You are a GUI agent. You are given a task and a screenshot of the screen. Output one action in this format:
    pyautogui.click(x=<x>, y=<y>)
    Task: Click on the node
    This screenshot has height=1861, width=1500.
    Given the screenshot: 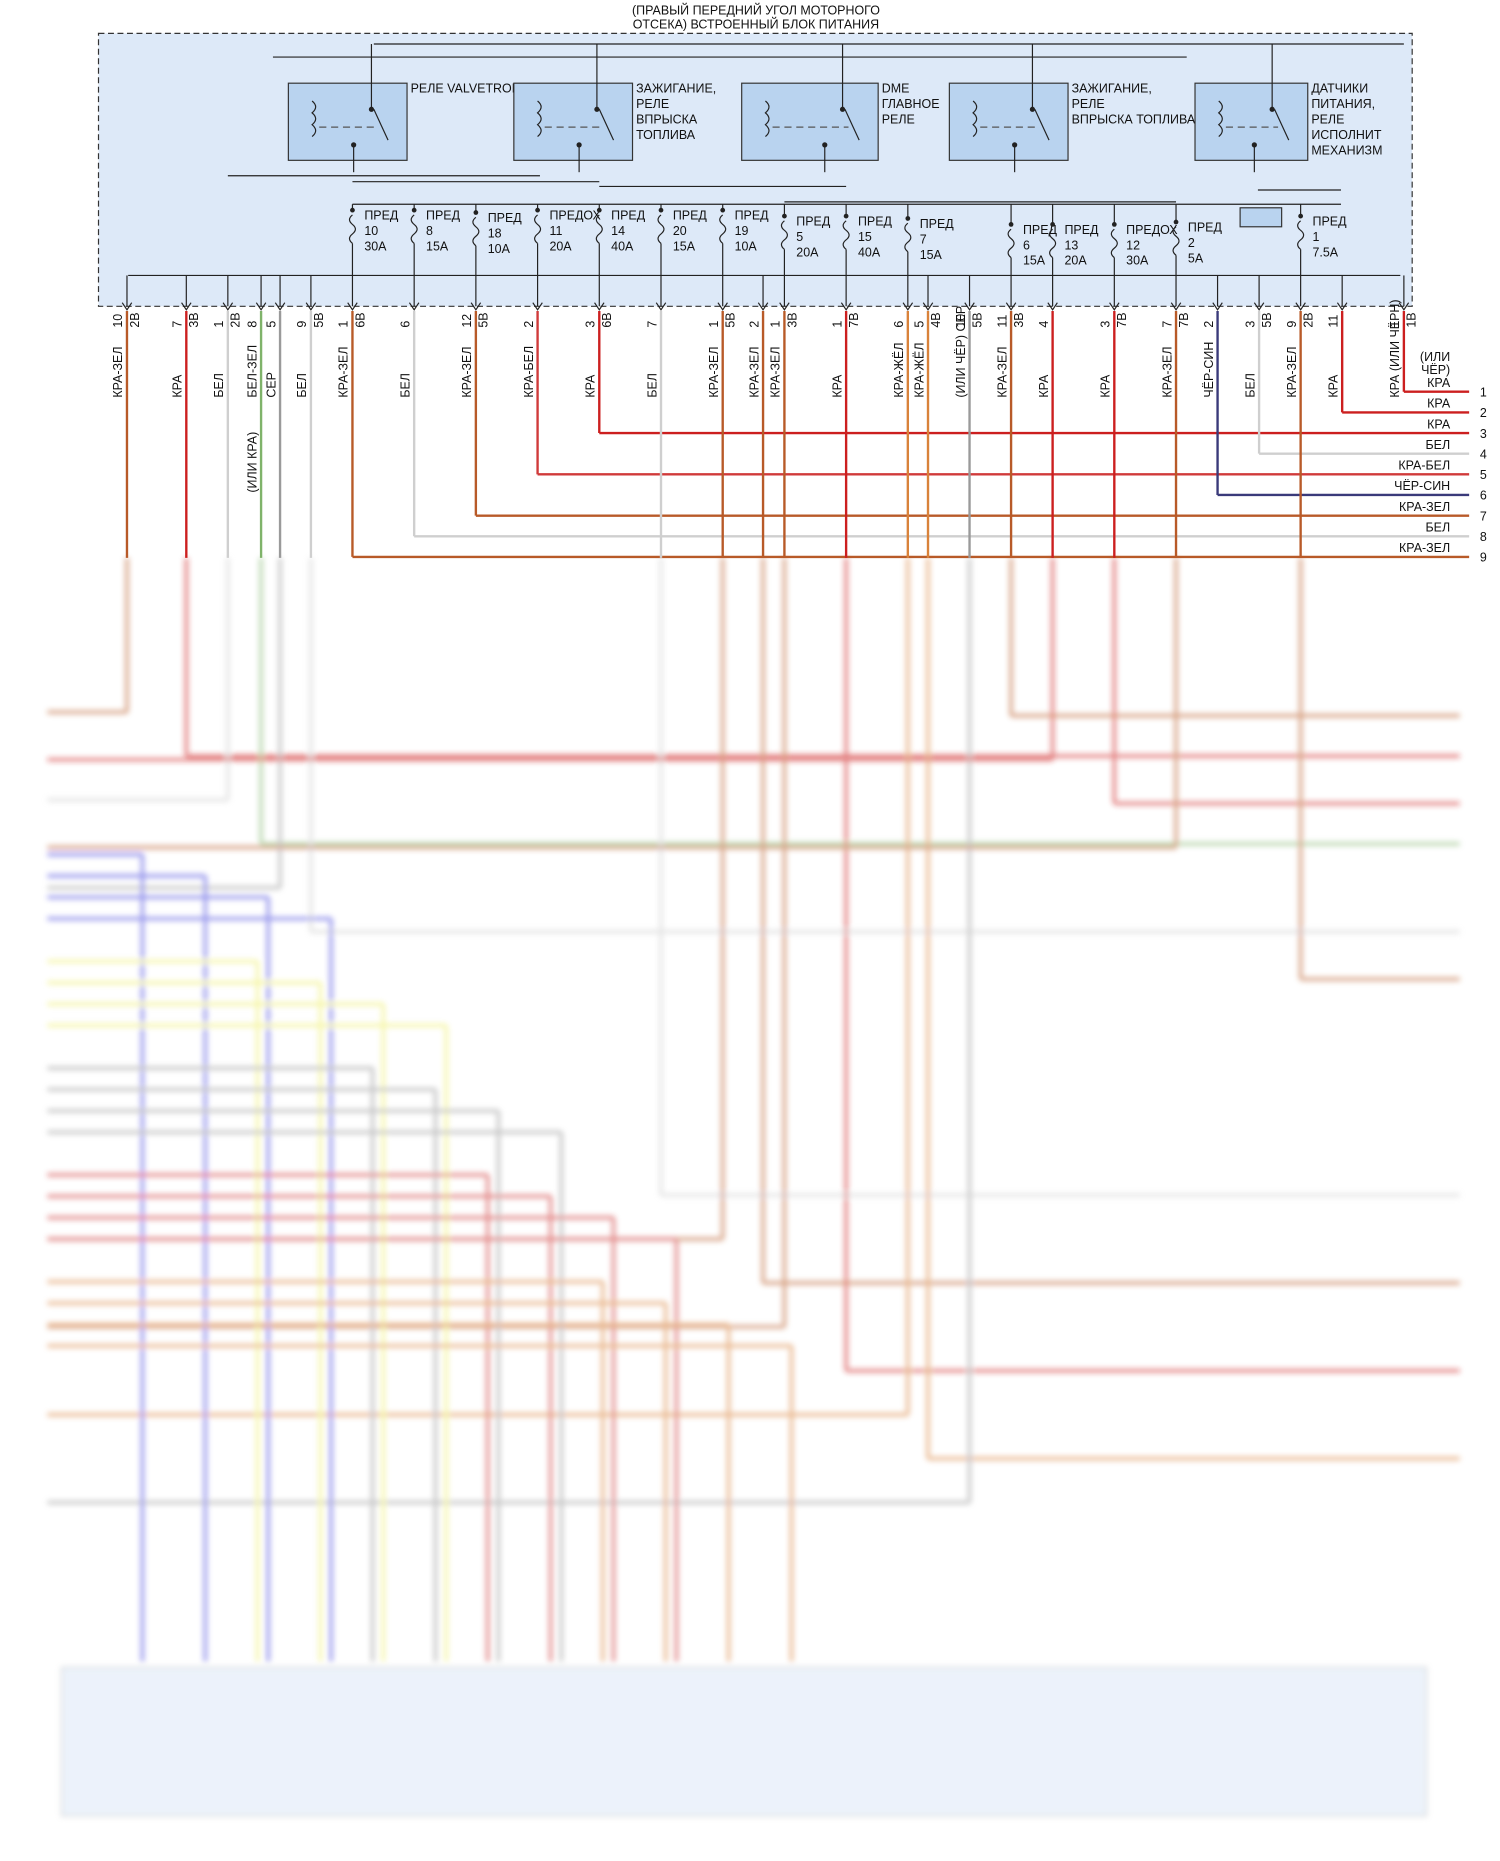 What is the action you would take?
    pyautogui.click(x=1176, y=222)
    